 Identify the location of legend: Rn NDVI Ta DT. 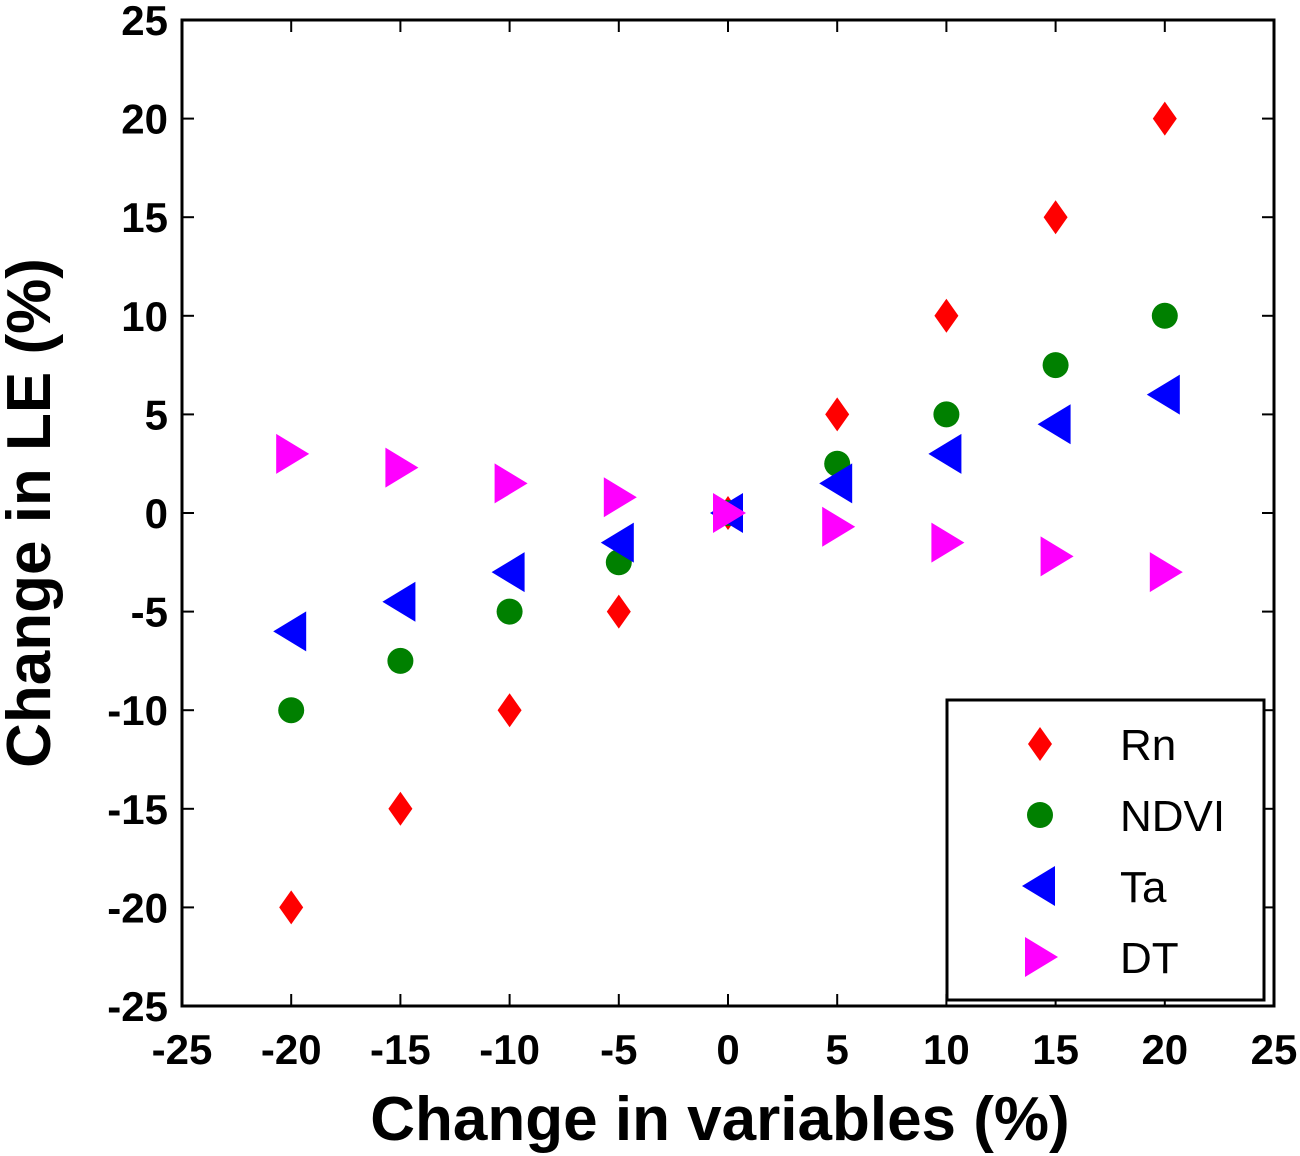
(1105, 850).